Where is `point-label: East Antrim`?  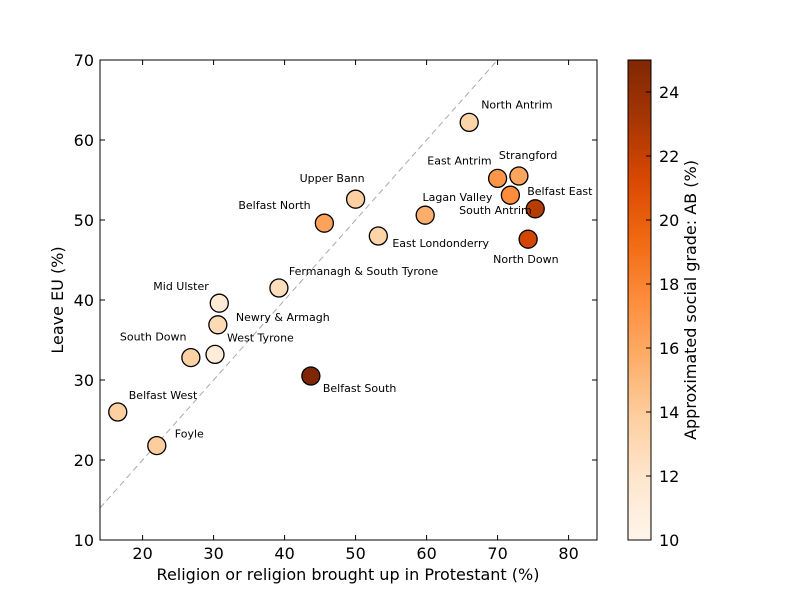 point-label: East Antrim is located at coordinates (459, 160).